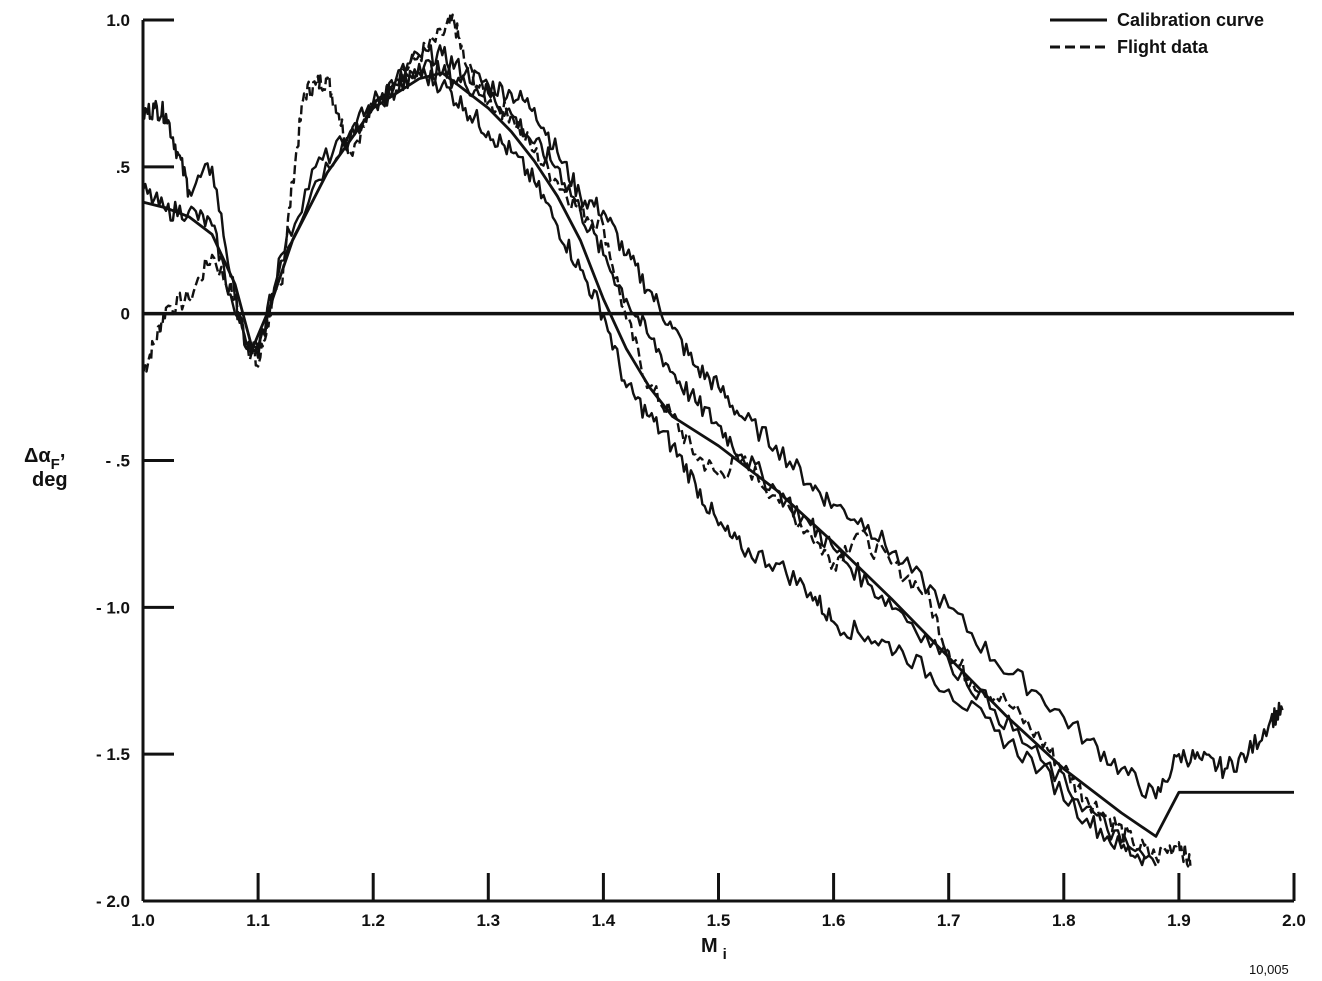 This screenshot has width=1322, height=981. What do you see at coordinates (55, 464) in the screenshot?
I see `y-axis-label-sub: F` at bounding box center [55, 464].